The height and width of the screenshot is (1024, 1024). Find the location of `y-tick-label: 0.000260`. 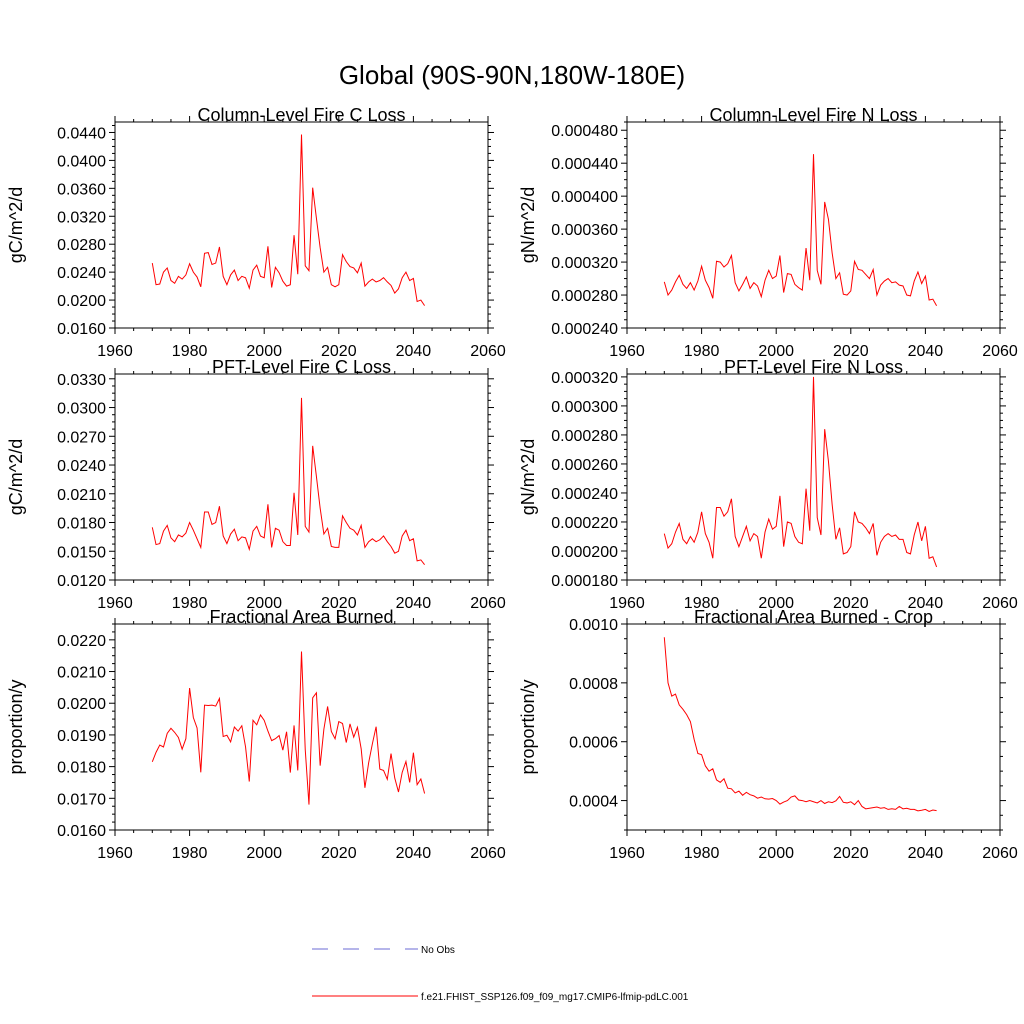

y-tick-label: 0.000260 is located at coordinates (584, 465).